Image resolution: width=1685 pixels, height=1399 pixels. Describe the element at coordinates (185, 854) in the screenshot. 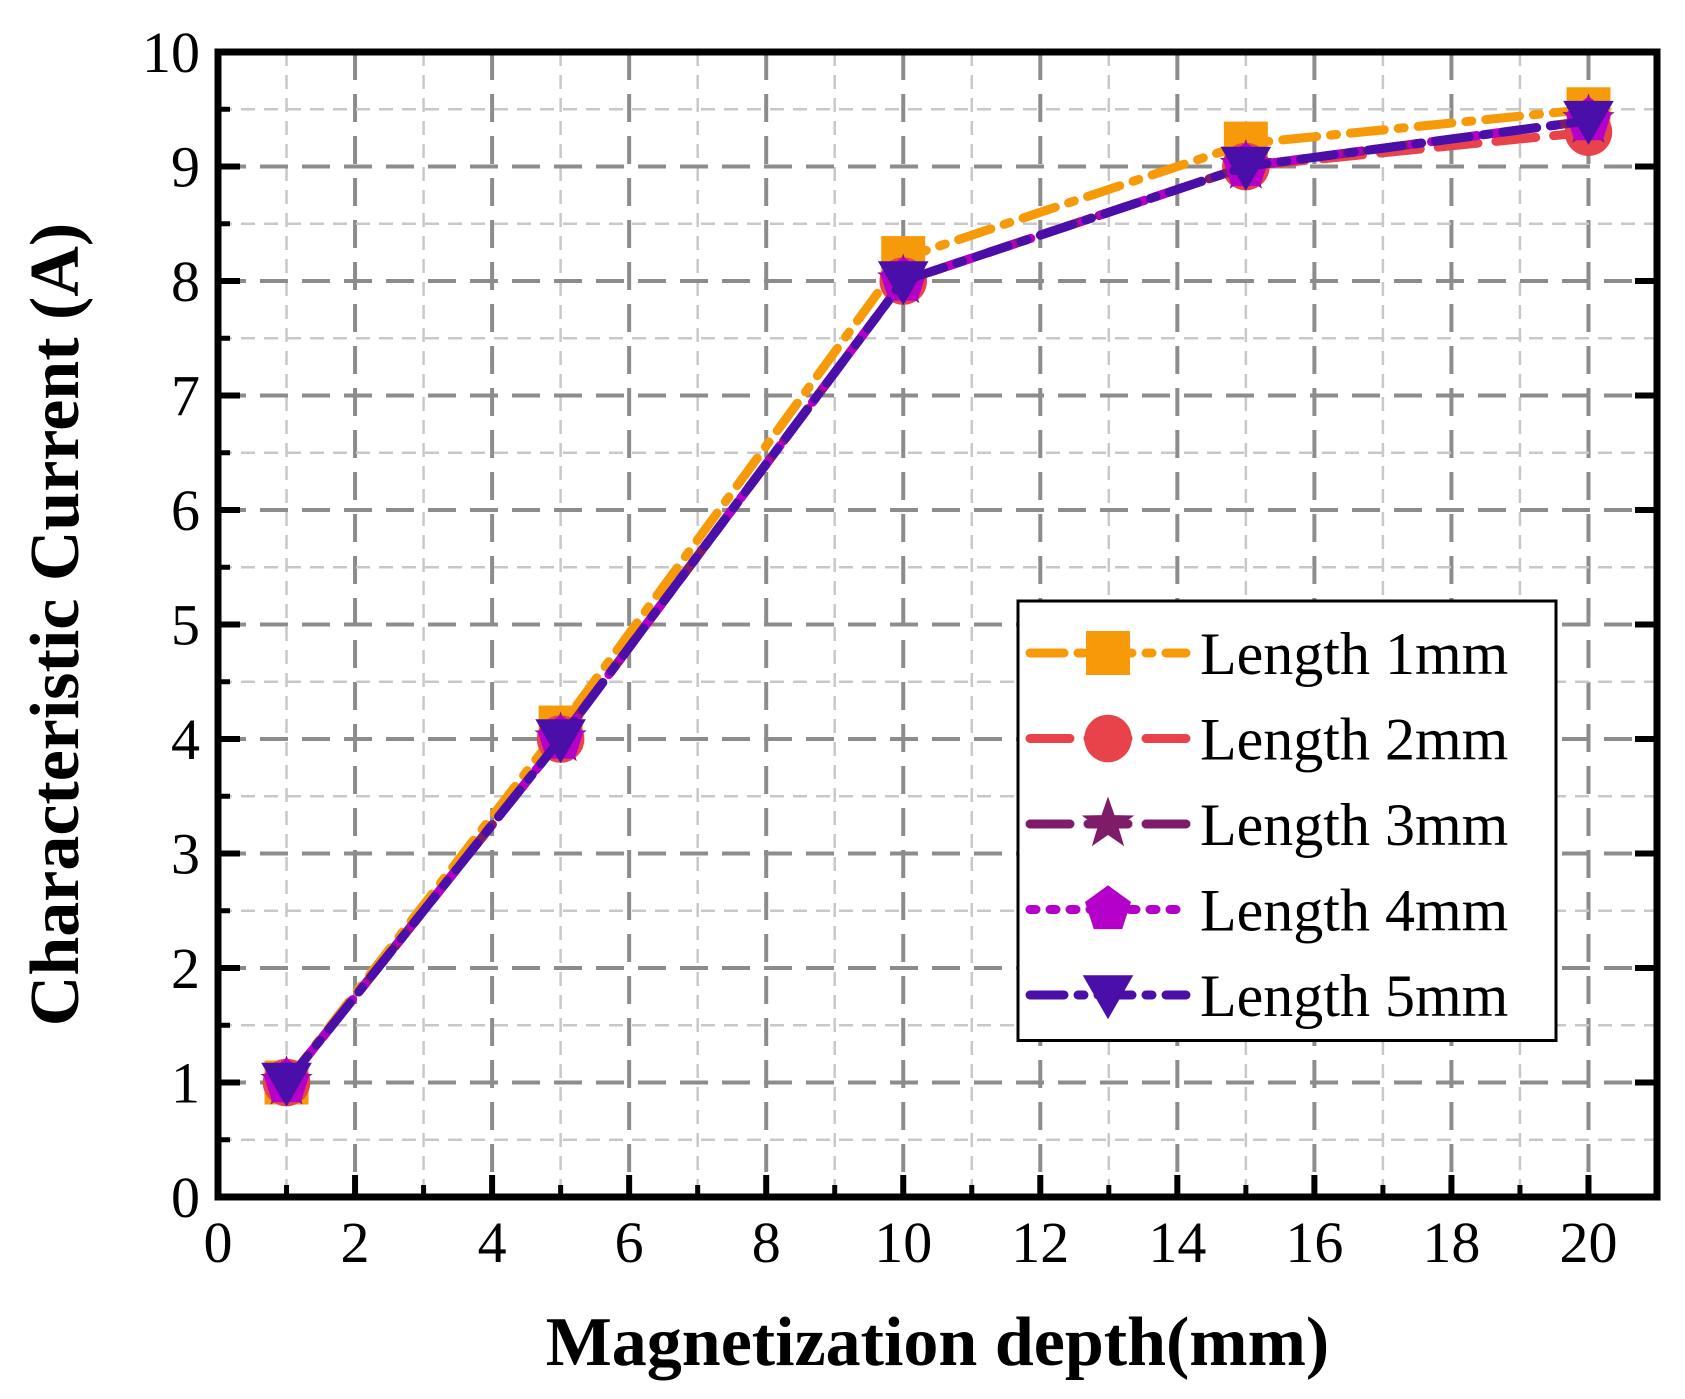

I see `y-tick-label: 3` at that location.